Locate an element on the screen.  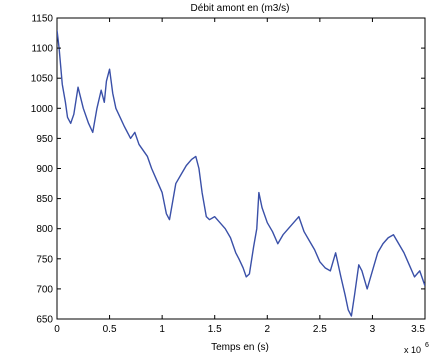
x-multiplier-base: x 10 is located at coordinates (412, 350).